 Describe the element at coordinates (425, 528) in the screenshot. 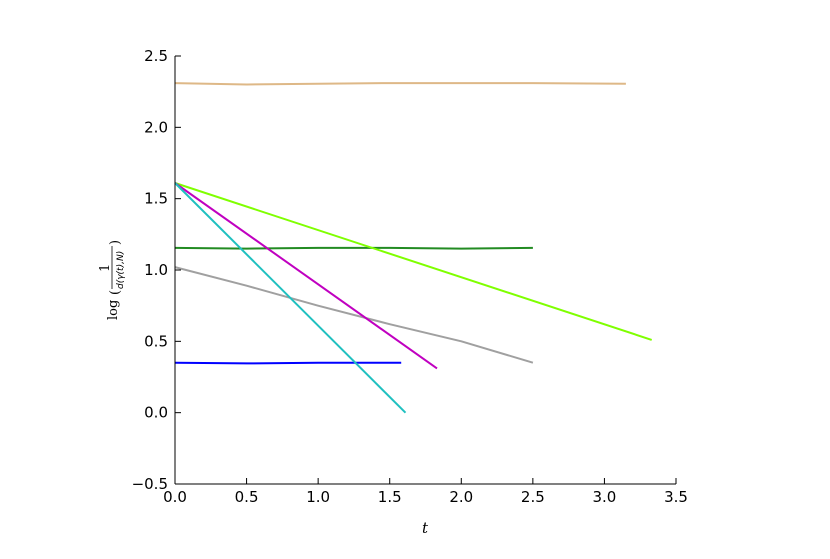

I see `x-axis-label: t` at that location.